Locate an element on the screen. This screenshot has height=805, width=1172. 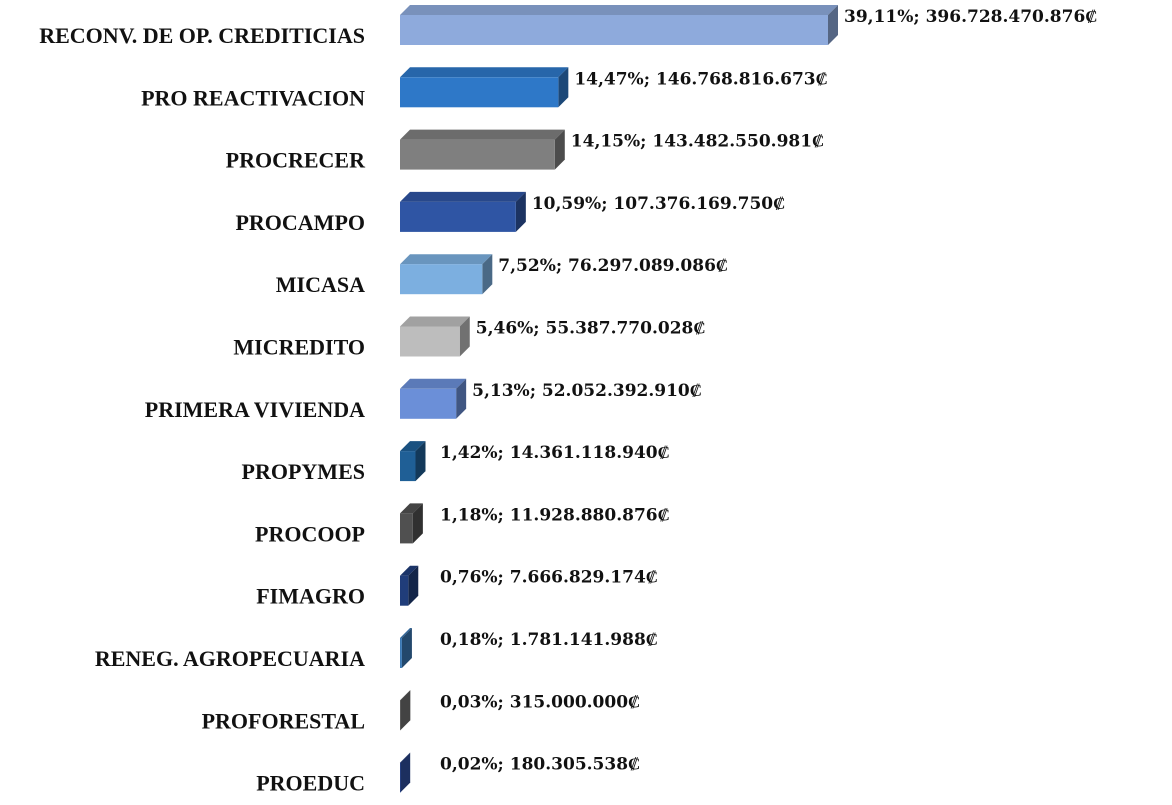
value-label: 14,47%; 146.768.816.673₡ is located at coordinates (701, 79).